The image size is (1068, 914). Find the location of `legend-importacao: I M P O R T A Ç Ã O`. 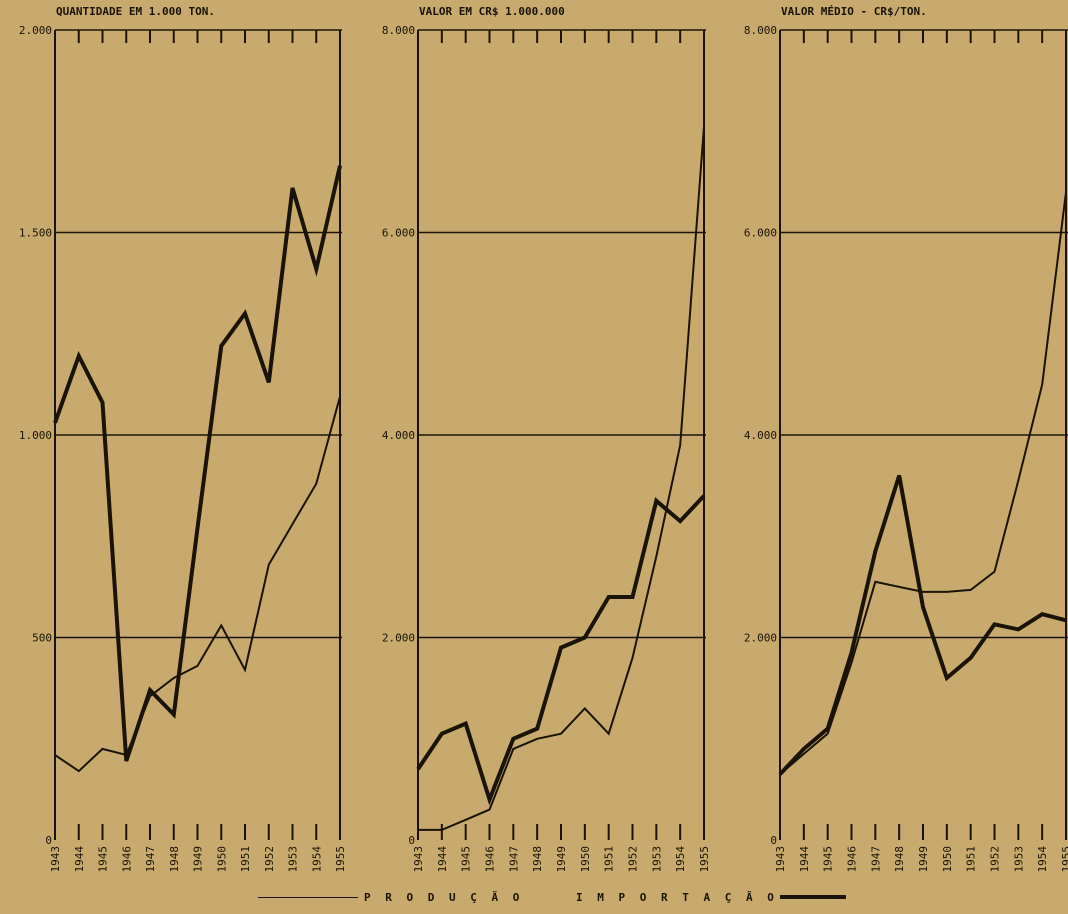

legend-importacao: I M P O R T A Ç Ã O is located at coordinates (711, 897).